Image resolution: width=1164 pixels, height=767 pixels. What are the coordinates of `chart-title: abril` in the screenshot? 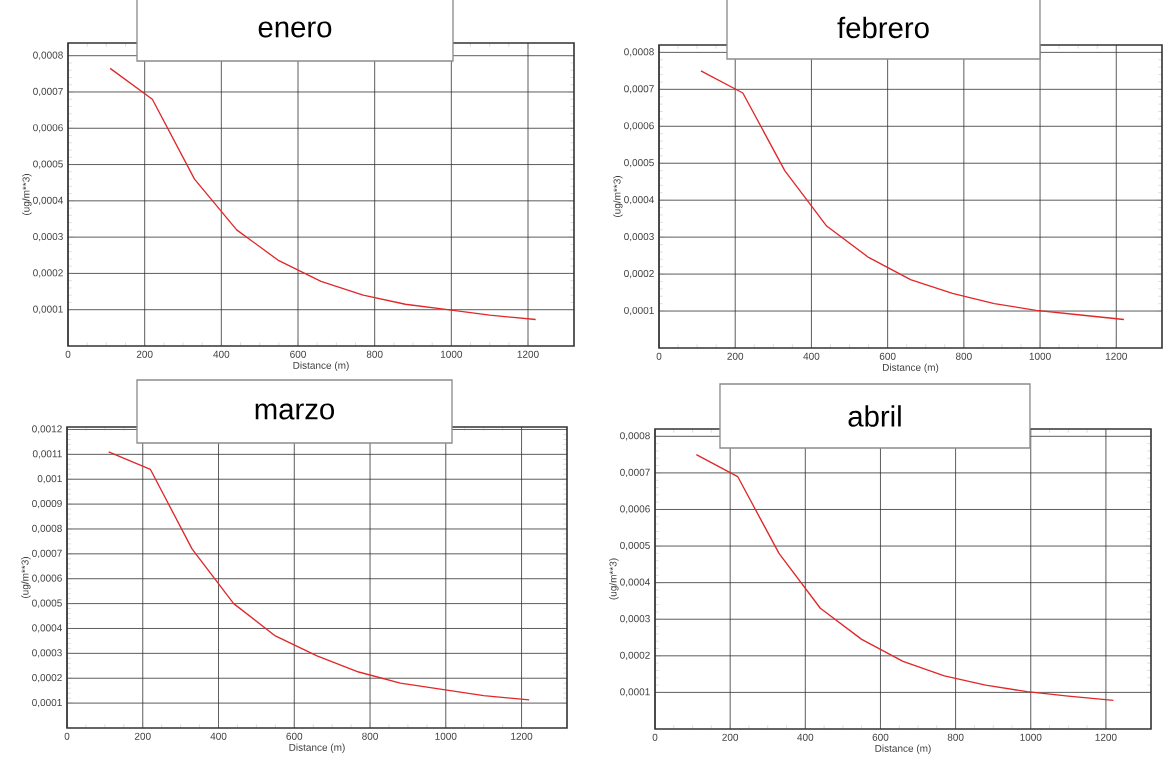 It's located at (874, 416).